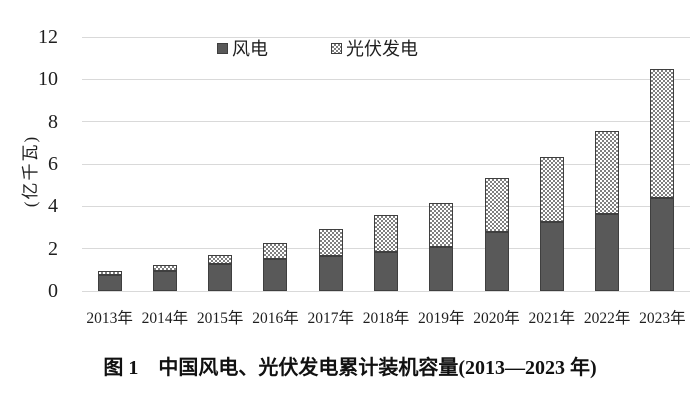  What do you see at coordinates (551, 256) in the screenshot?
I see `bar-segment-wind-2021年` at bounding box center [551, 256].